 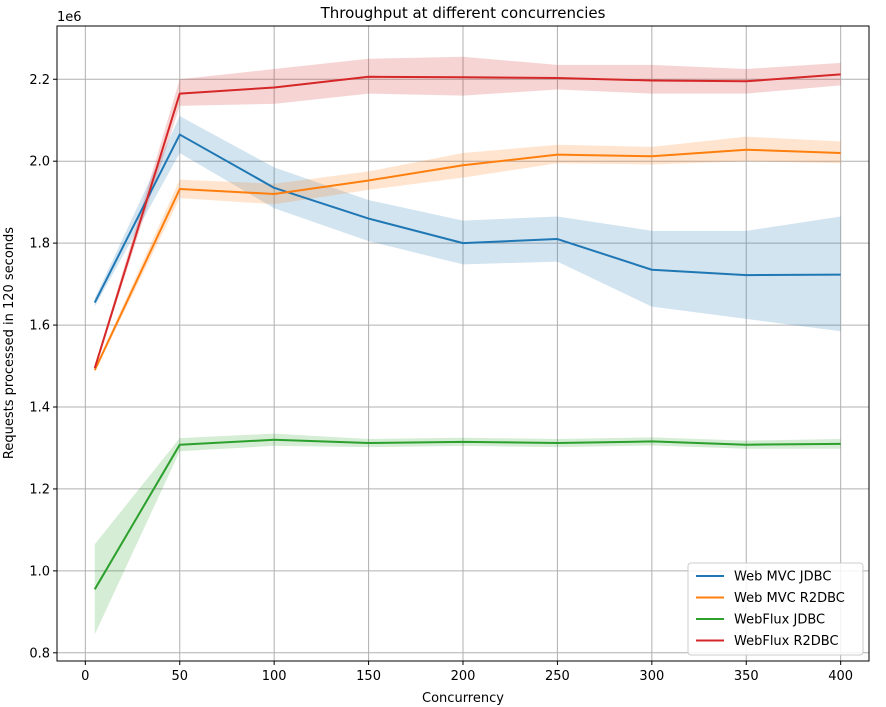 I want to click on x-tick-label: 0, so click(x=85, y=676).